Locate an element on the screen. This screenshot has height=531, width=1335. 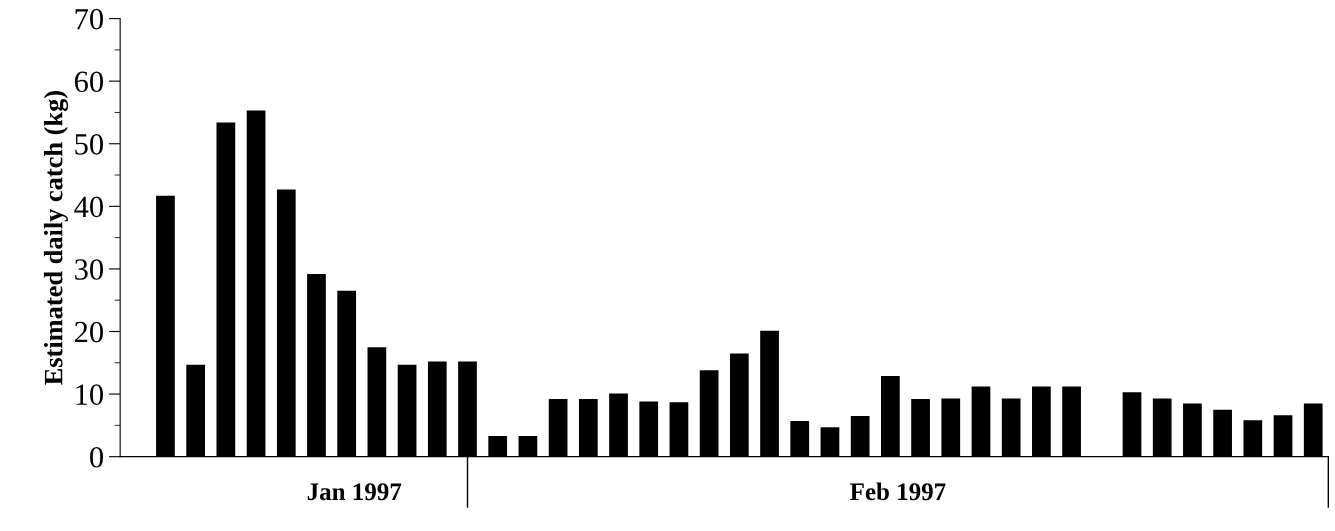
y-tick-label: 40 is located at coordinates (89, 207).